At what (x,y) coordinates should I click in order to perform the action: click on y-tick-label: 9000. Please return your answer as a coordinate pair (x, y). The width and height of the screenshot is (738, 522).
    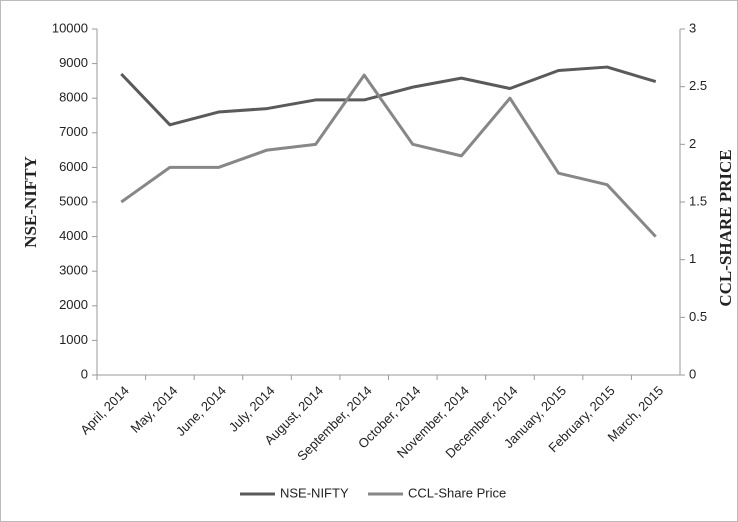
    Looking at the image, I should click on (73, 62).